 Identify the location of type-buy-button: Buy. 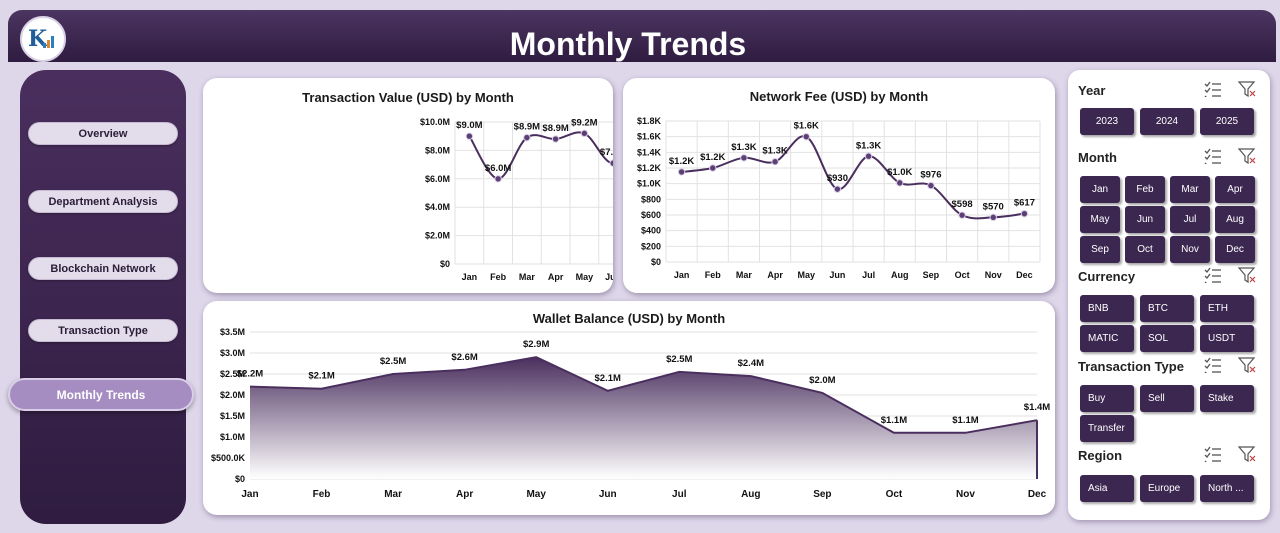
(1107, 398).